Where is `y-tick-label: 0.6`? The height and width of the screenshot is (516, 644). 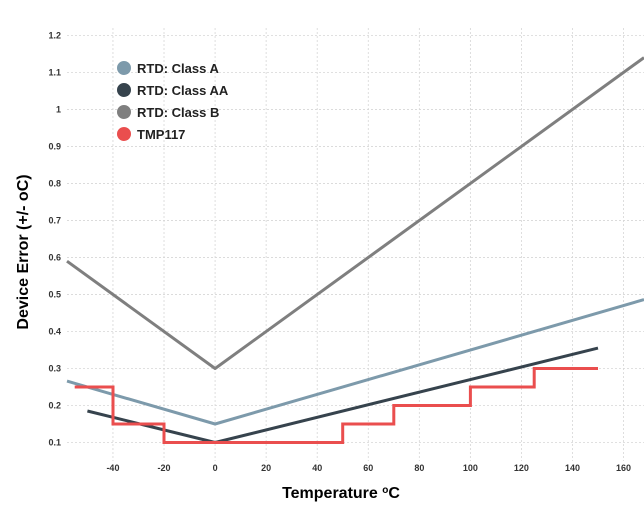
y-tick-label: 0.6 is located at coordinates (54, 257).